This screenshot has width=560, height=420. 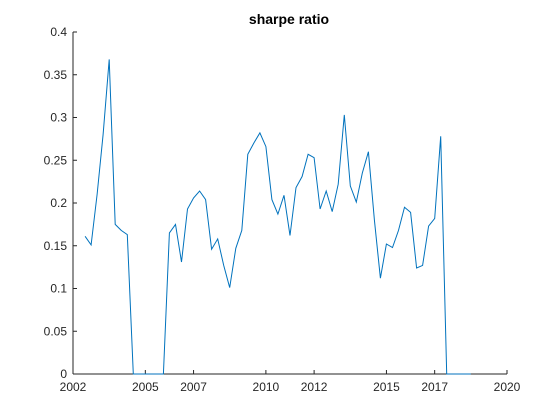 I want to click on x-tick-label: 2020, so click(x=507, y=387).